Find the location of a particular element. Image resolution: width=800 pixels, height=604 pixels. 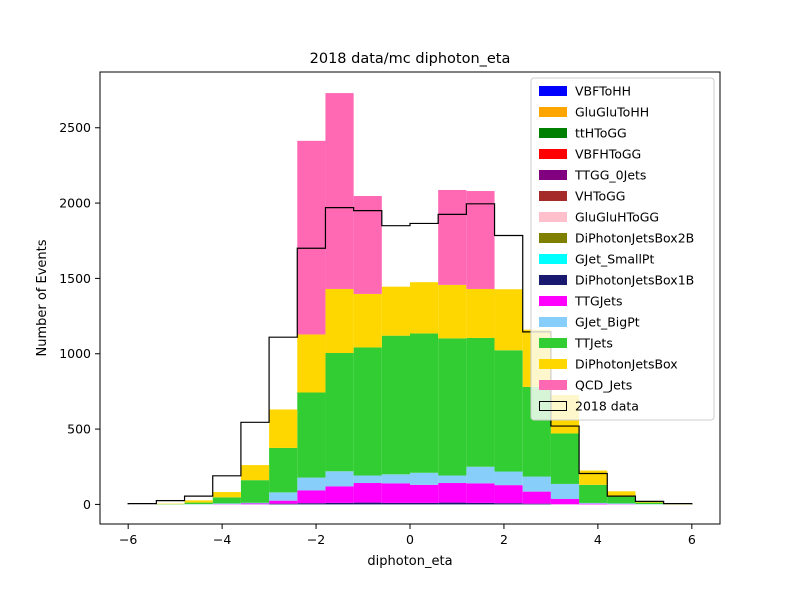

legend-swatch-ttjets is located at coordinates (553, 343).